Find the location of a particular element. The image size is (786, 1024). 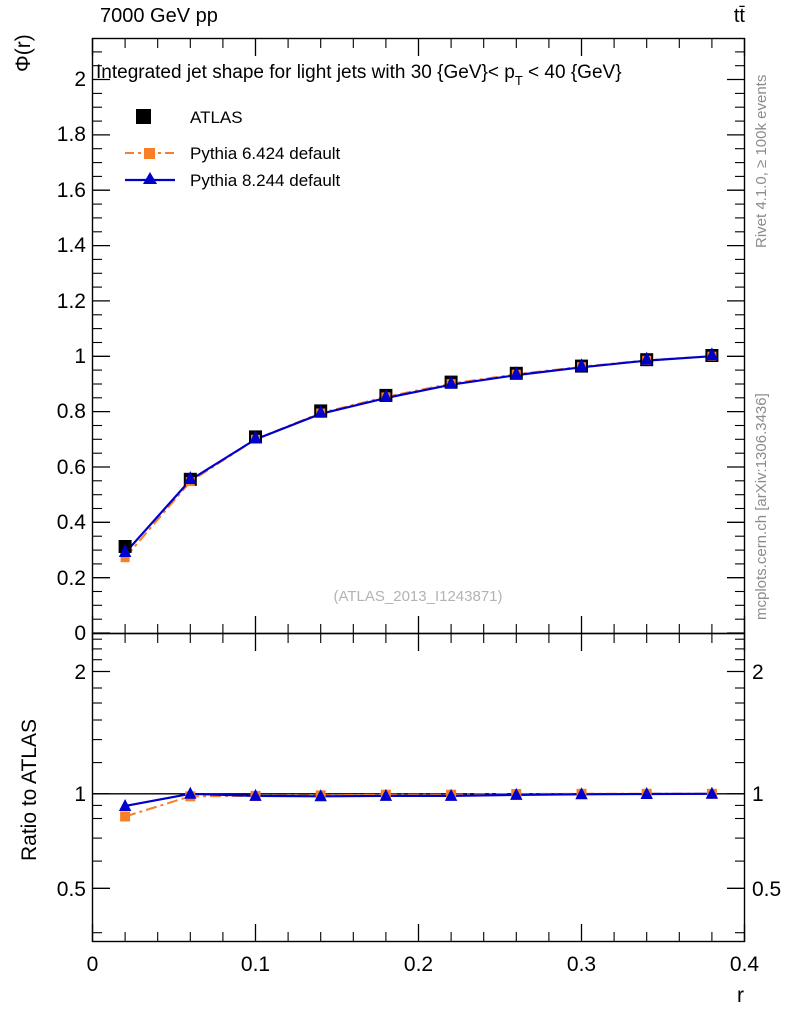

header-beam-label: 7000 GeV pp is located at coordinates (159, 16).